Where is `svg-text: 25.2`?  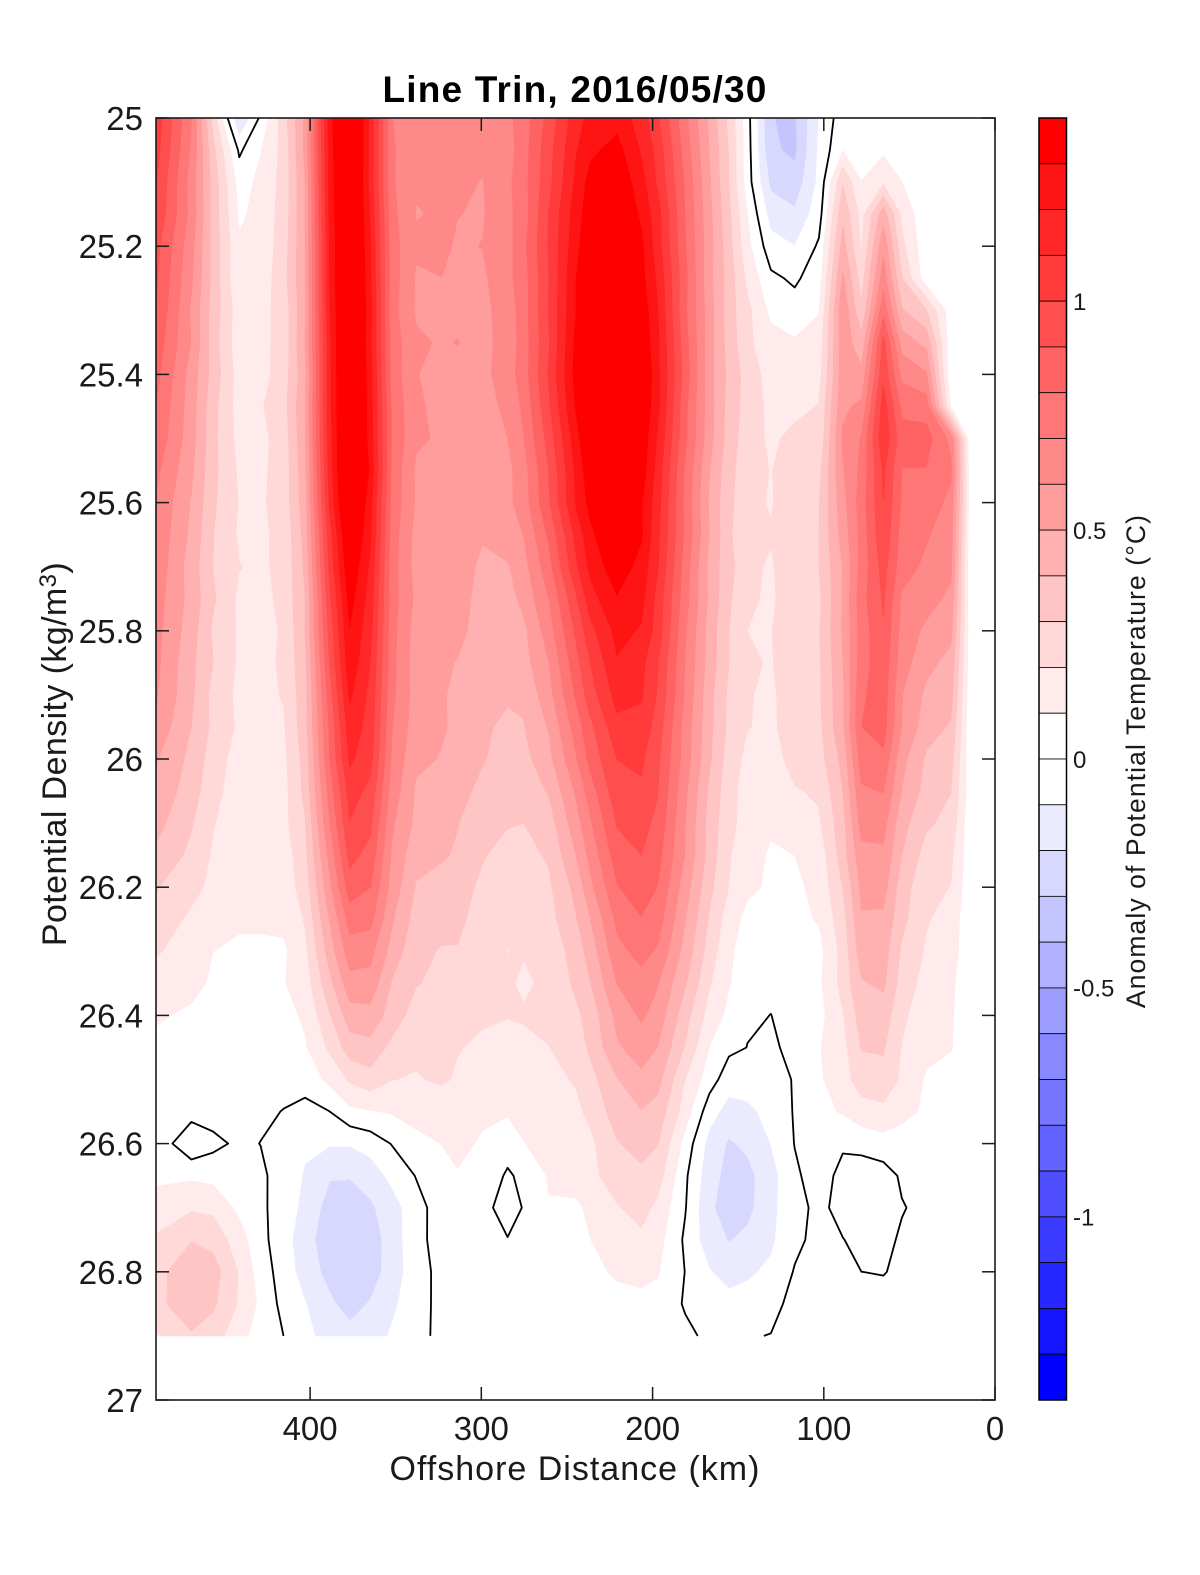 svg-text: 25.2 is located at coordinates (111, 246).